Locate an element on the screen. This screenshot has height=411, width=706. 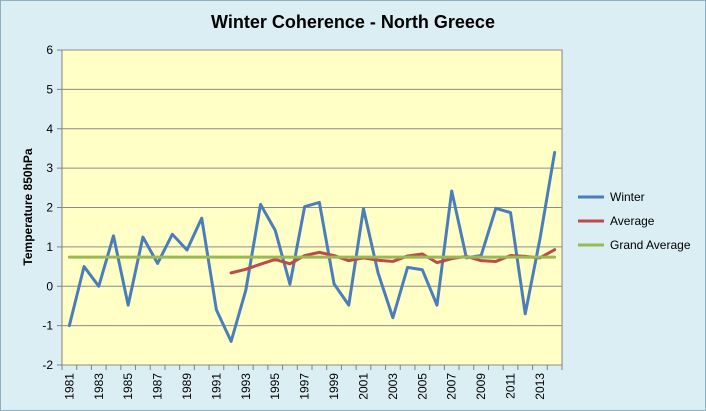
x-tick-label: 1987 is located at coordinates (158, 386).